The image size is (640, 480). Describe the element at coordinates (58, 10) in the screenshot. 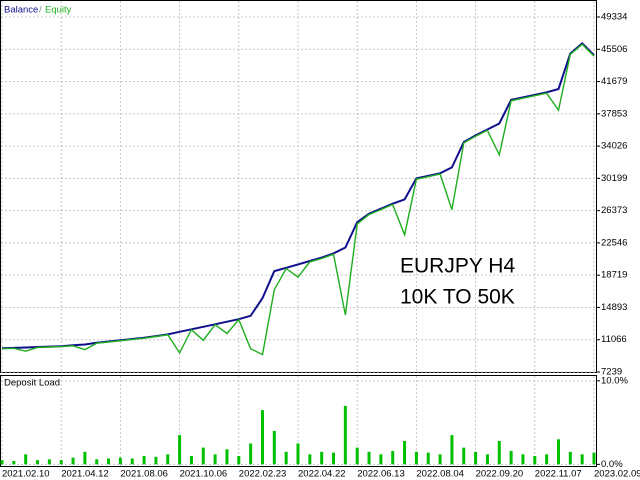

I see `legend-entry: Equity` at that location.